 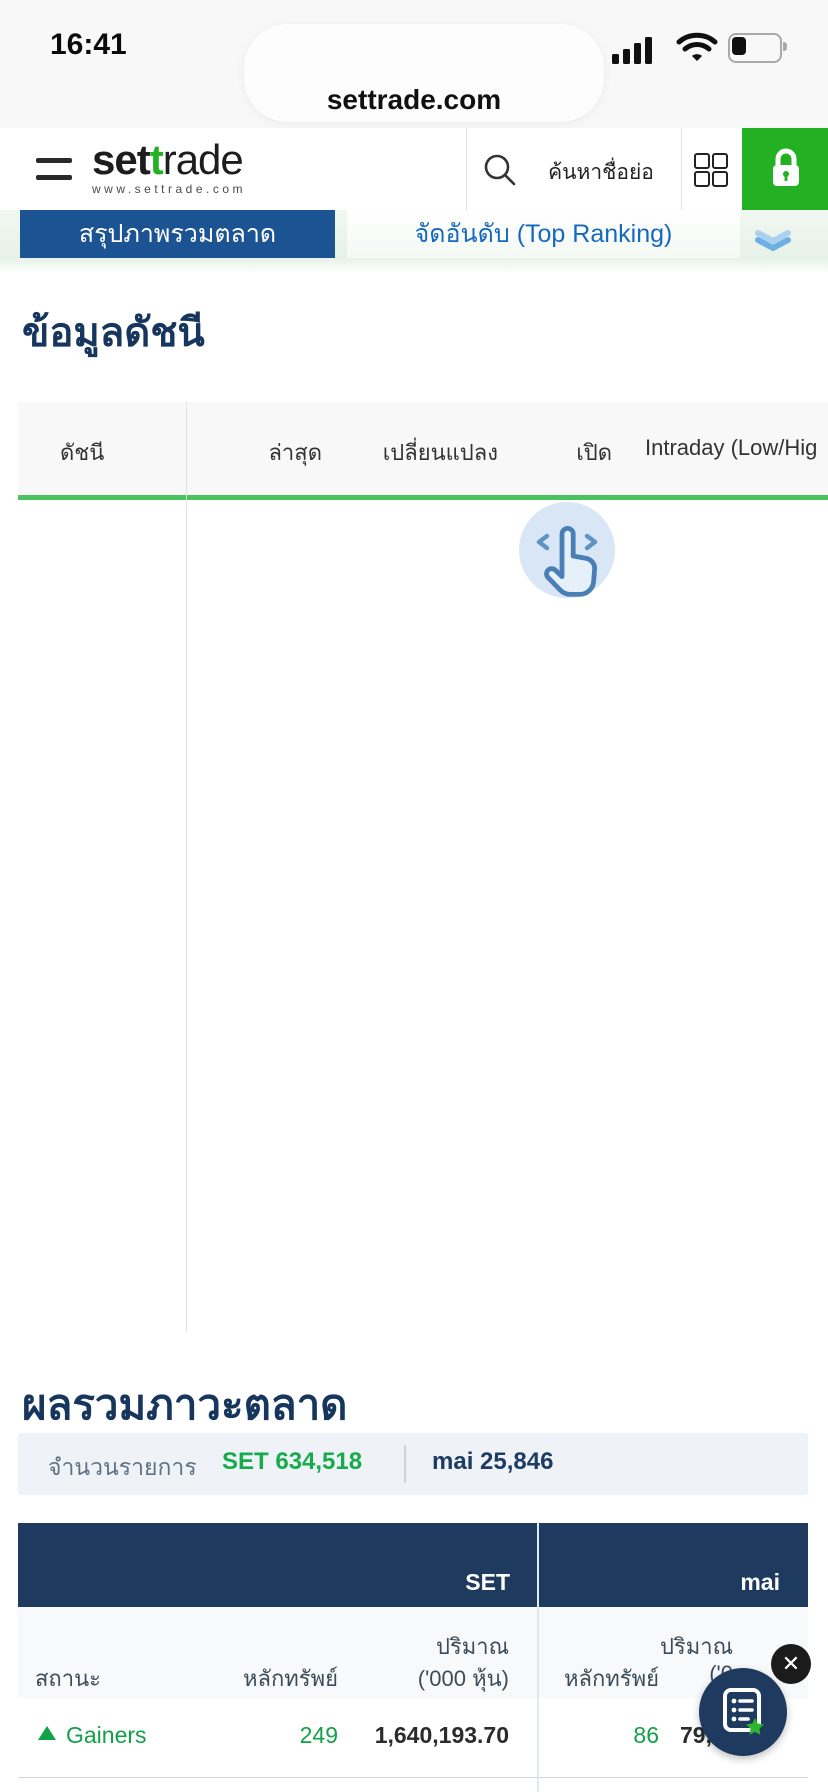 What do you see at coordinates (414, 99) in the screenshot?
I see `url-text: settrade.com` at bounding box center [414, 99].